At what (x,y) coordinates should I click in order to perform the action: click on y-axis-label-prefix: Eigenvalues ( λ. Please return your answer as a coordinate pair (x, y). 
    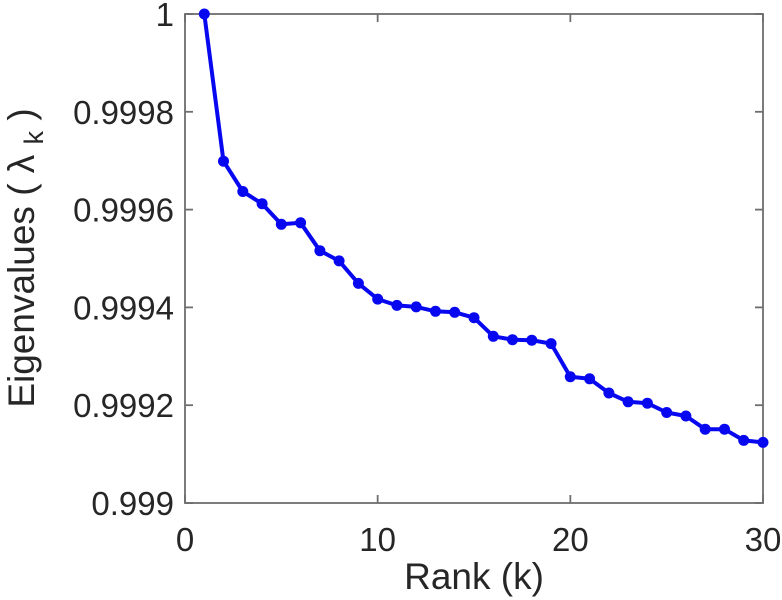
    Looking at the image, I should click on (21, 280).